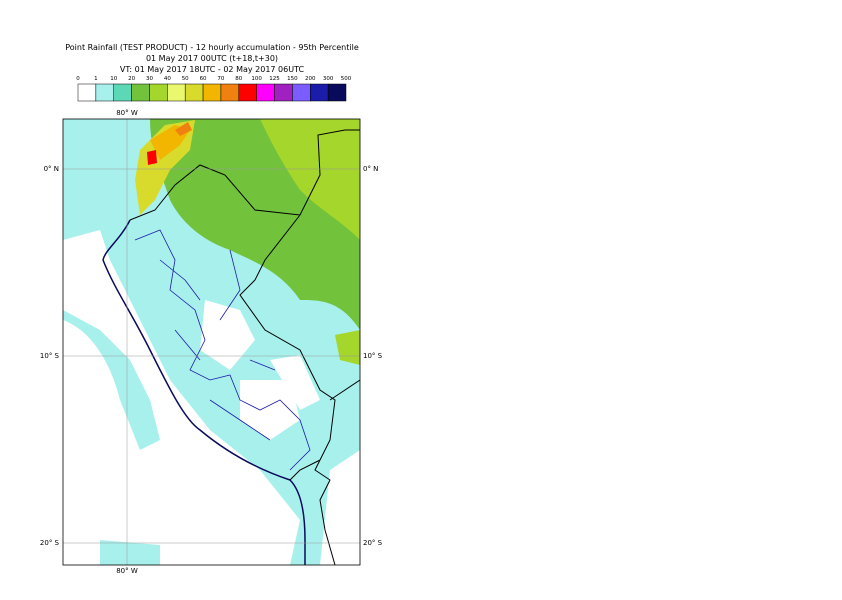  What do you see at coordinates (96, 79) in the screenshot?
I see `legend-tick: 1` at bounding box center [96, 79].